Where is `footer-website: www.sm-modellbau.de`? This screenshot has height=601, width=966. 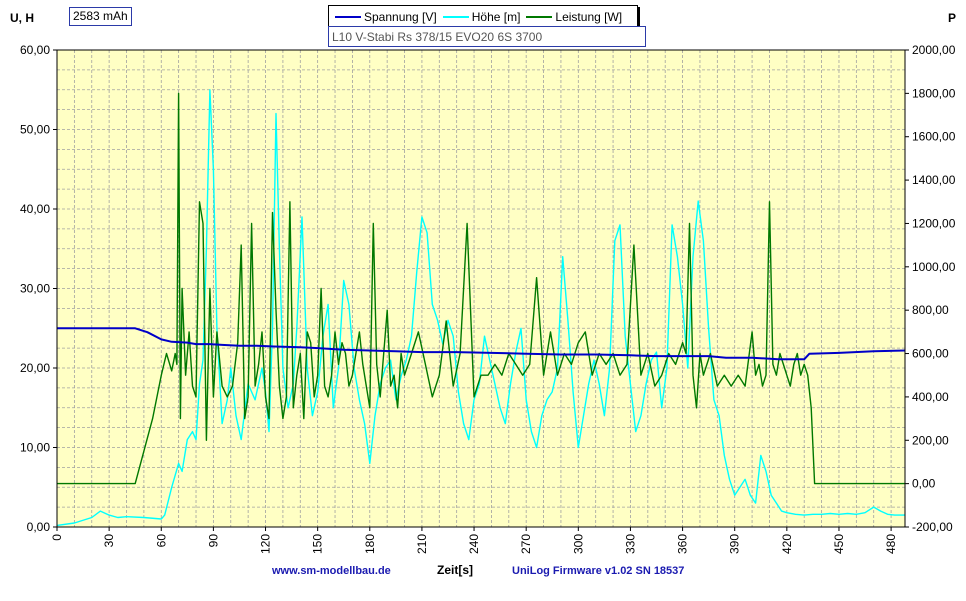
footer-website: www.sm-modellbau.de is located at coordinates (331, 571).